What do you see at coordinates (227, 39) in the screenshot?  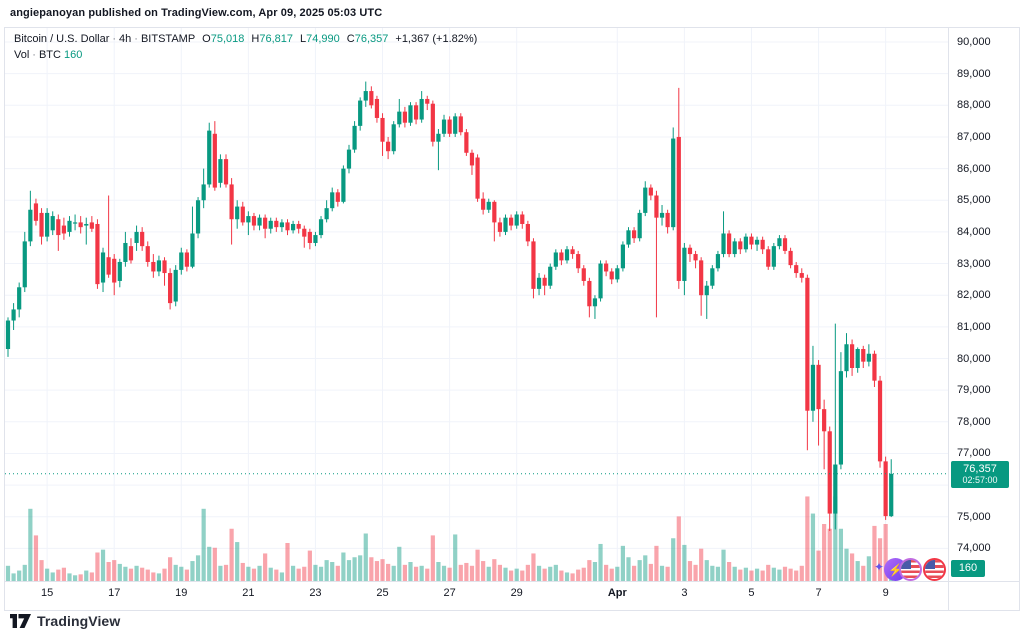 I see `open-value: 75,018` at bounding box center [227, 39].